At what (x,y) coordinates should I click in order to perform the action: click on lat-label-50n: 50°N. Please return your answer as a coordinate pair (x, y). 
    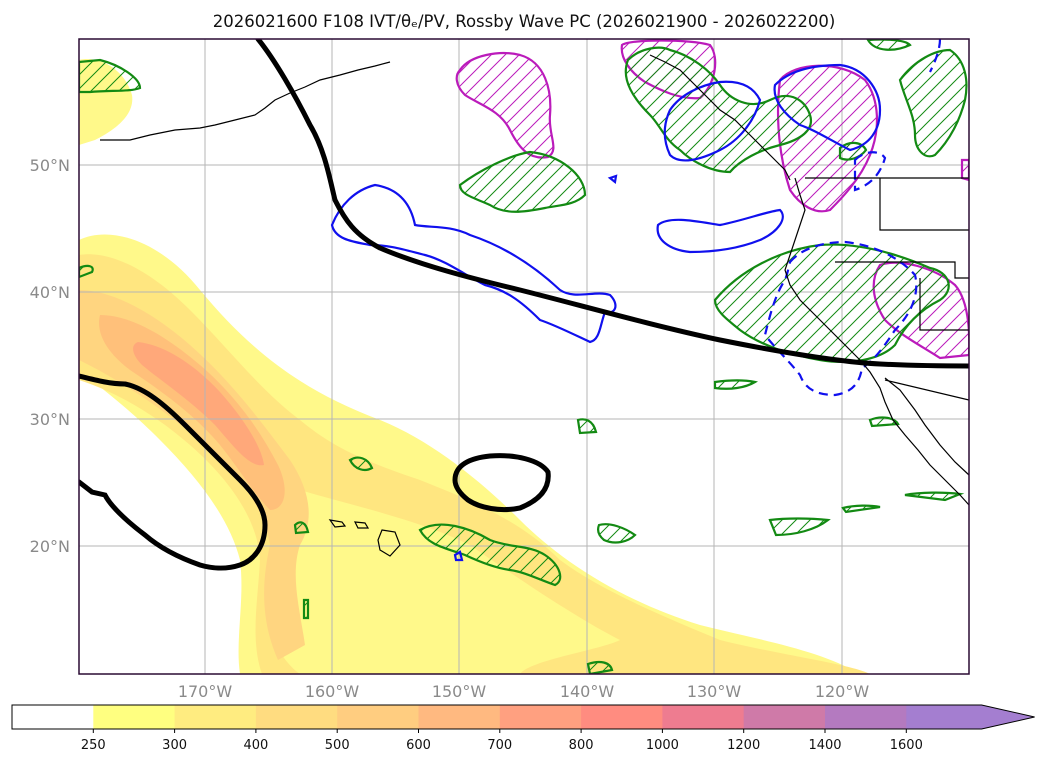
    Looking at the image, I should click on (50, 165).